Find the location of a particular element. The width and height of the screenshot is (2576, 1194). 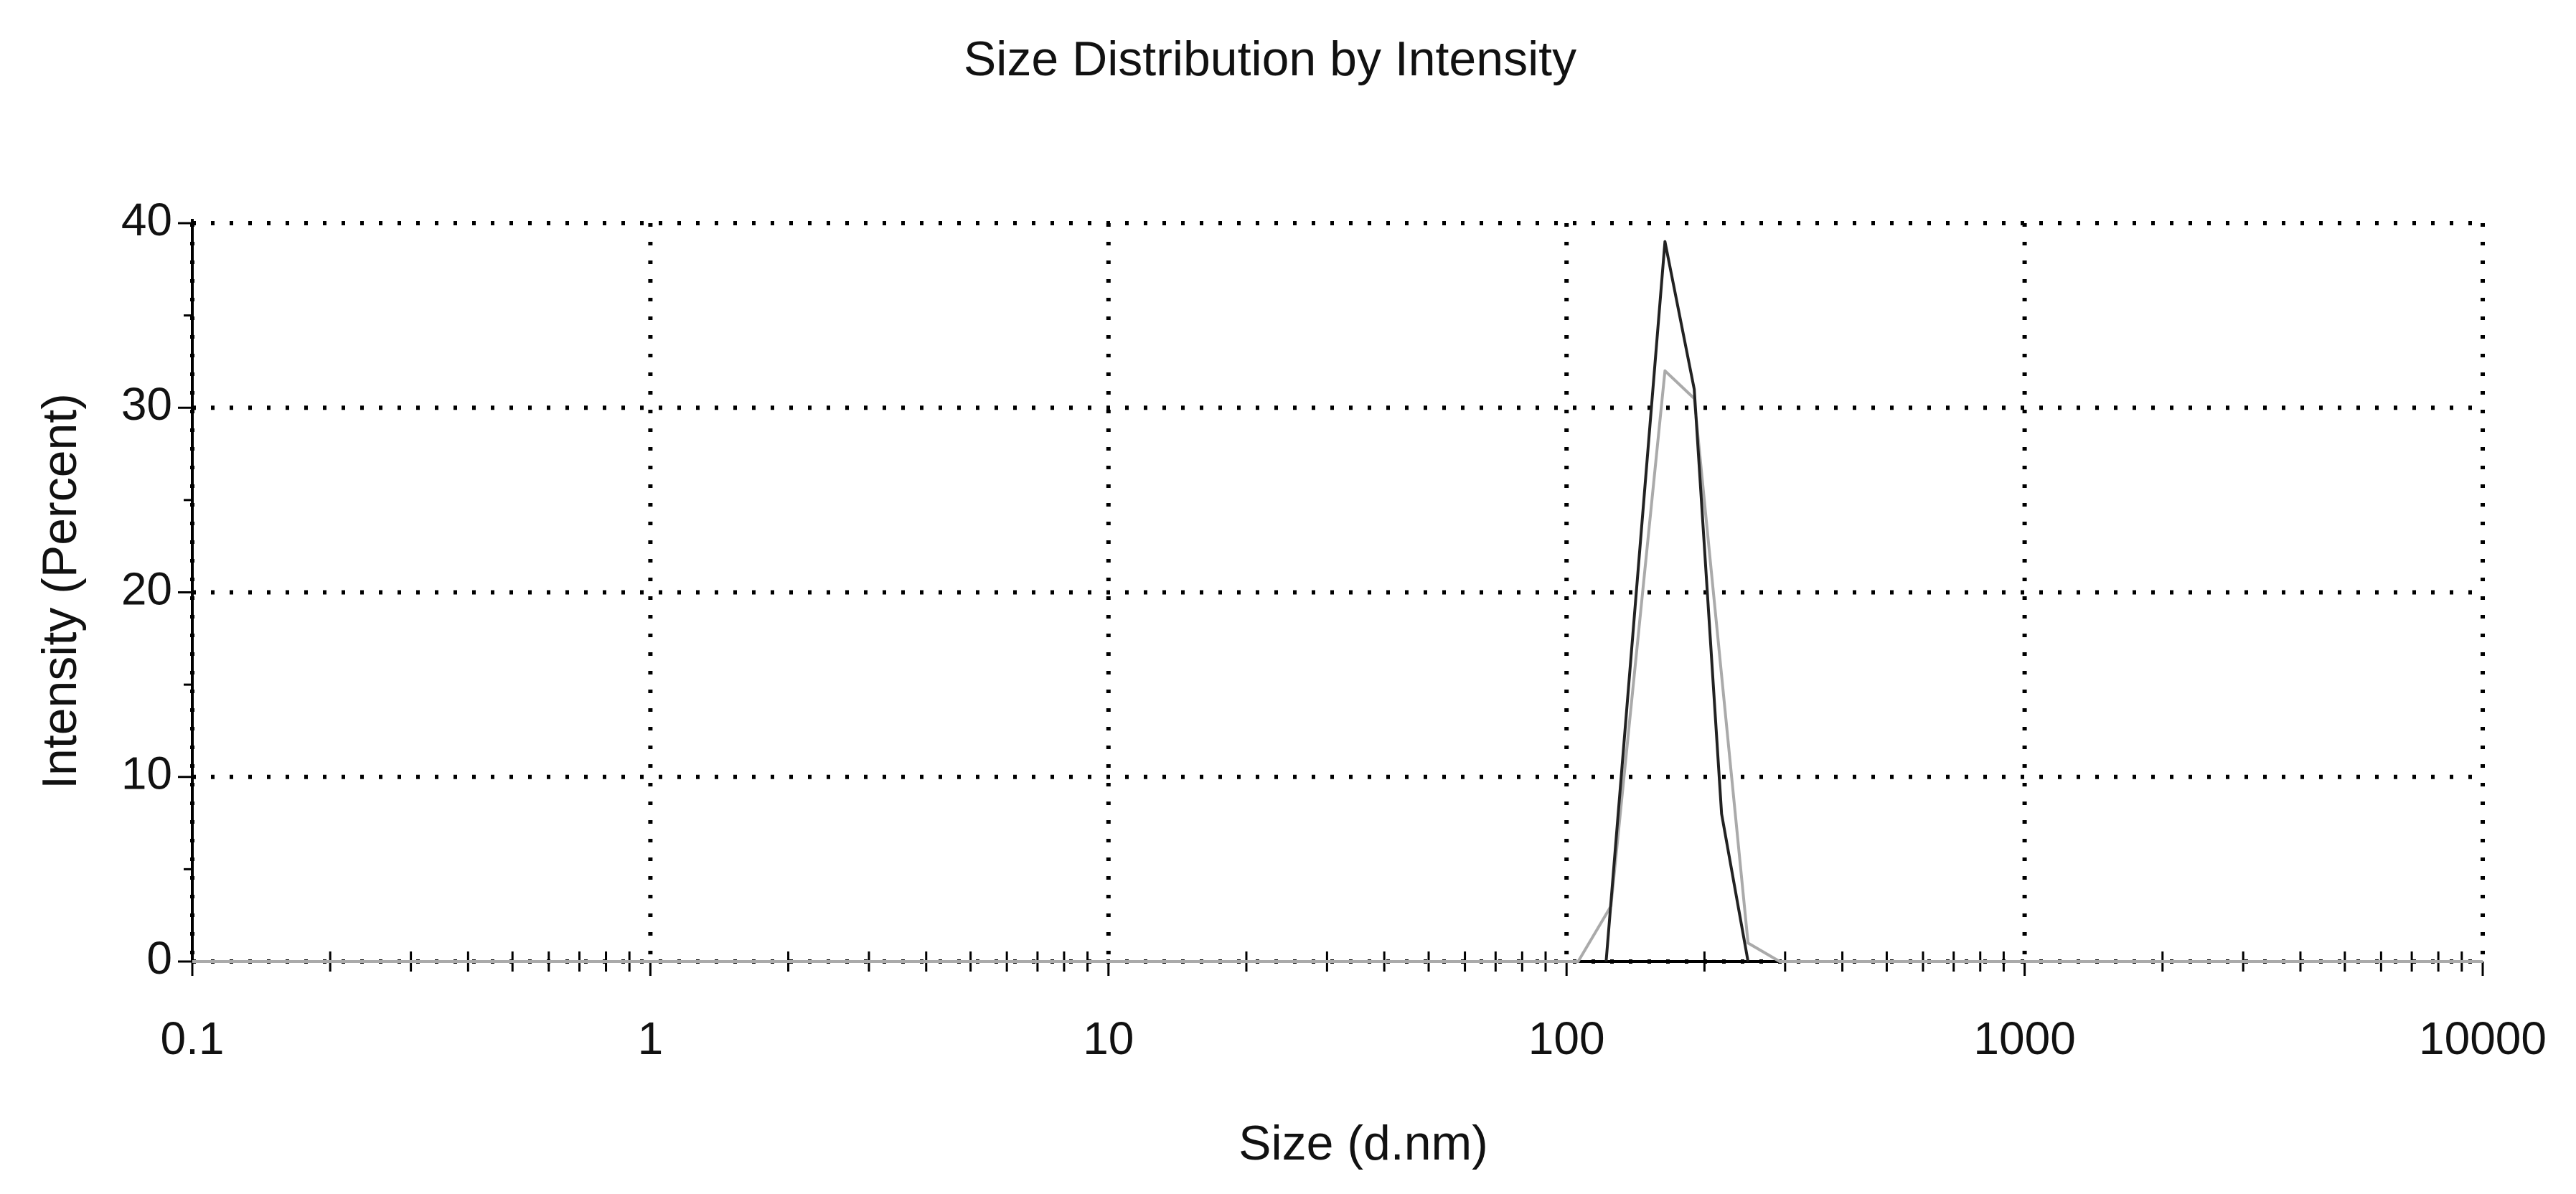

x-tick-label: 100 is located at coordinates (1566, 1038).